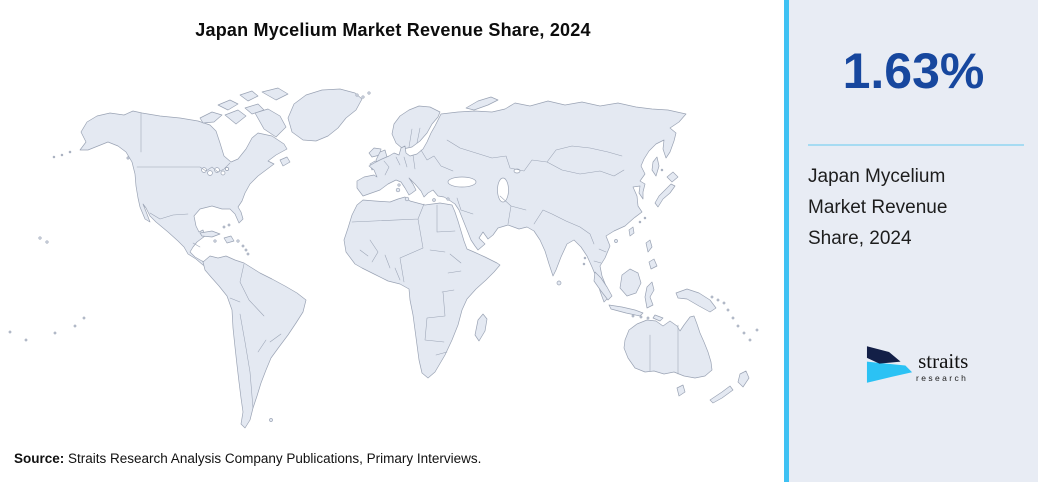 Image resolution: width=1038 pixels, height=485 pixels. What do you see at coordinates (630, 282) in the screenshot?
I see `island-borneo` at bounding box center [630, 282].